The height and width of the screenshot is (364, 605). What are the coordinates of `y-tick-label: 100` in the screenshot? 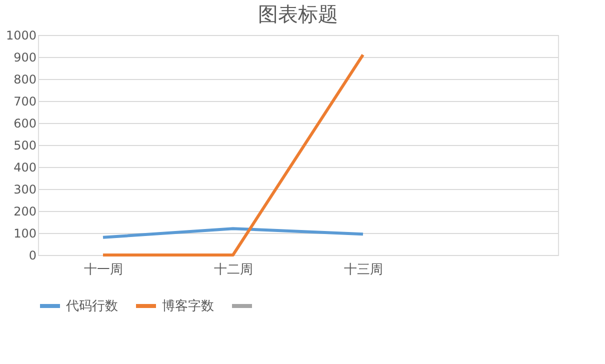 It's located at (25, 233).